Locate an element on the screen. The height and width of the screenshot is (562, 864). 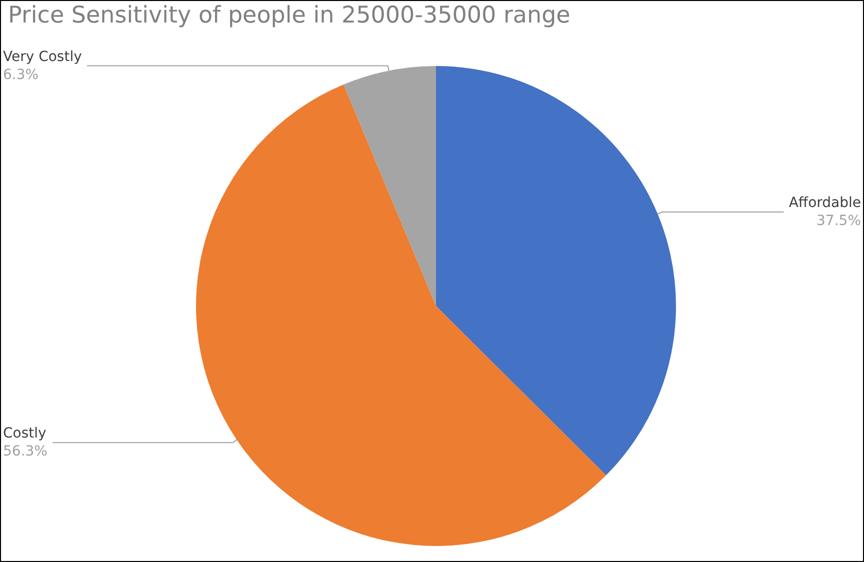
slice-label: Costly is located at coordinates (24, 434).